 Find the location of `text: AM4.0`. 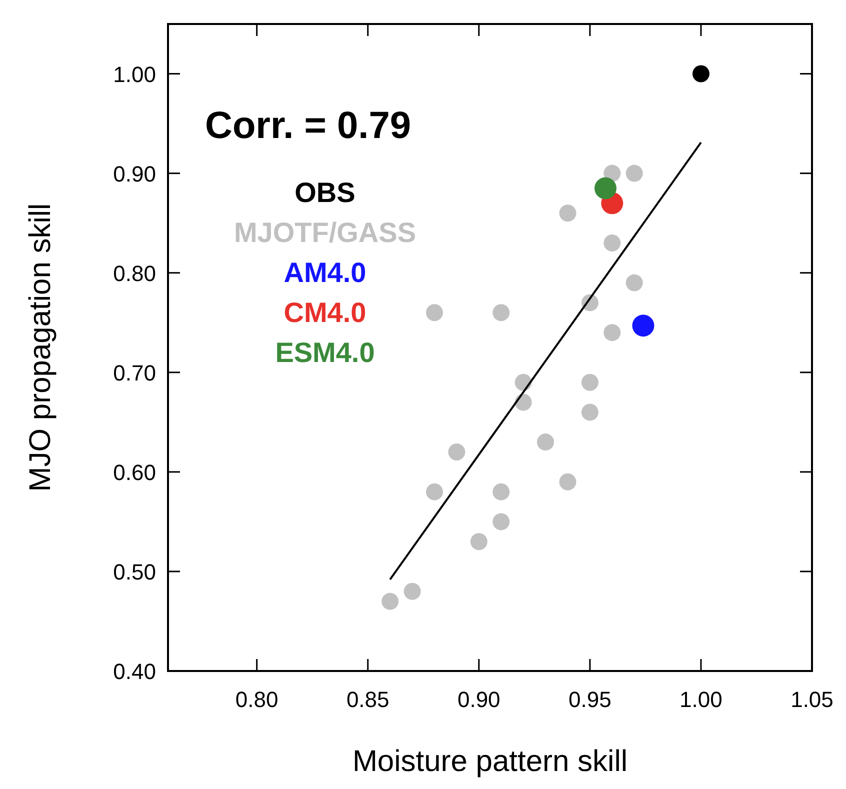

text: AM4.0 is located at coordinates (325, 272).